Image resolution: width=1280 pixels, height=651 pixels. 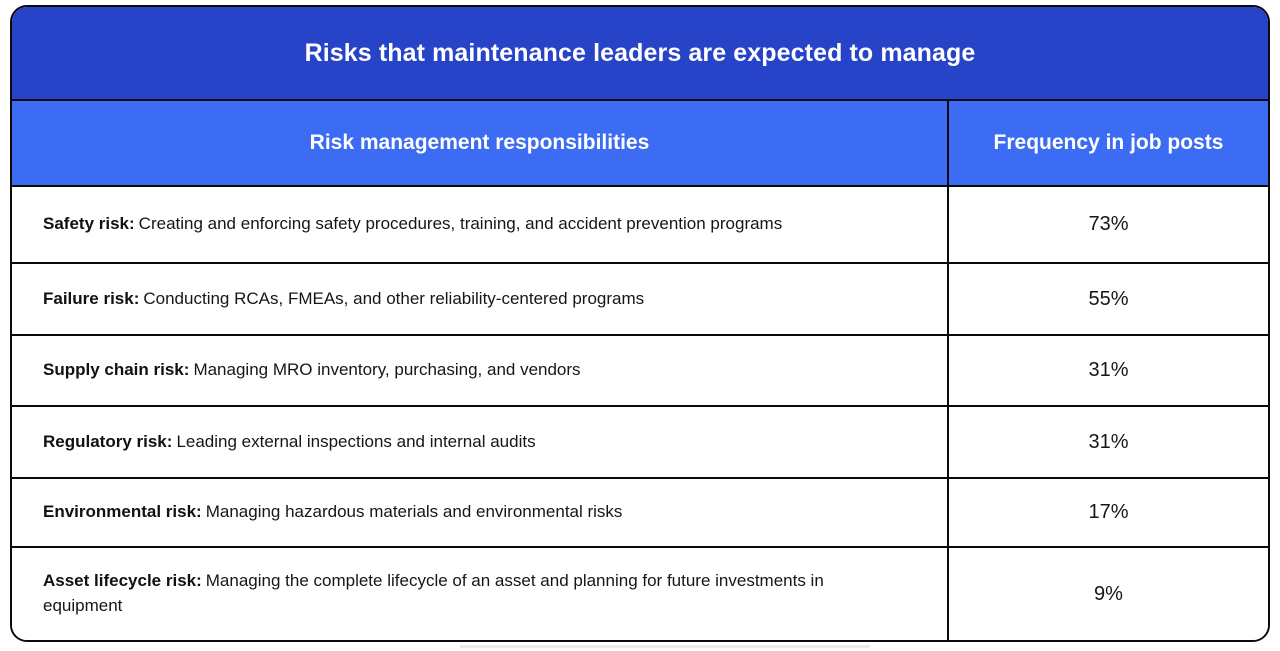 What do you see at coordinates (1108, 142) in the screenshot?
I see `column-header-frequency: Frequency in job posts` at bounding box center [1108, 142].